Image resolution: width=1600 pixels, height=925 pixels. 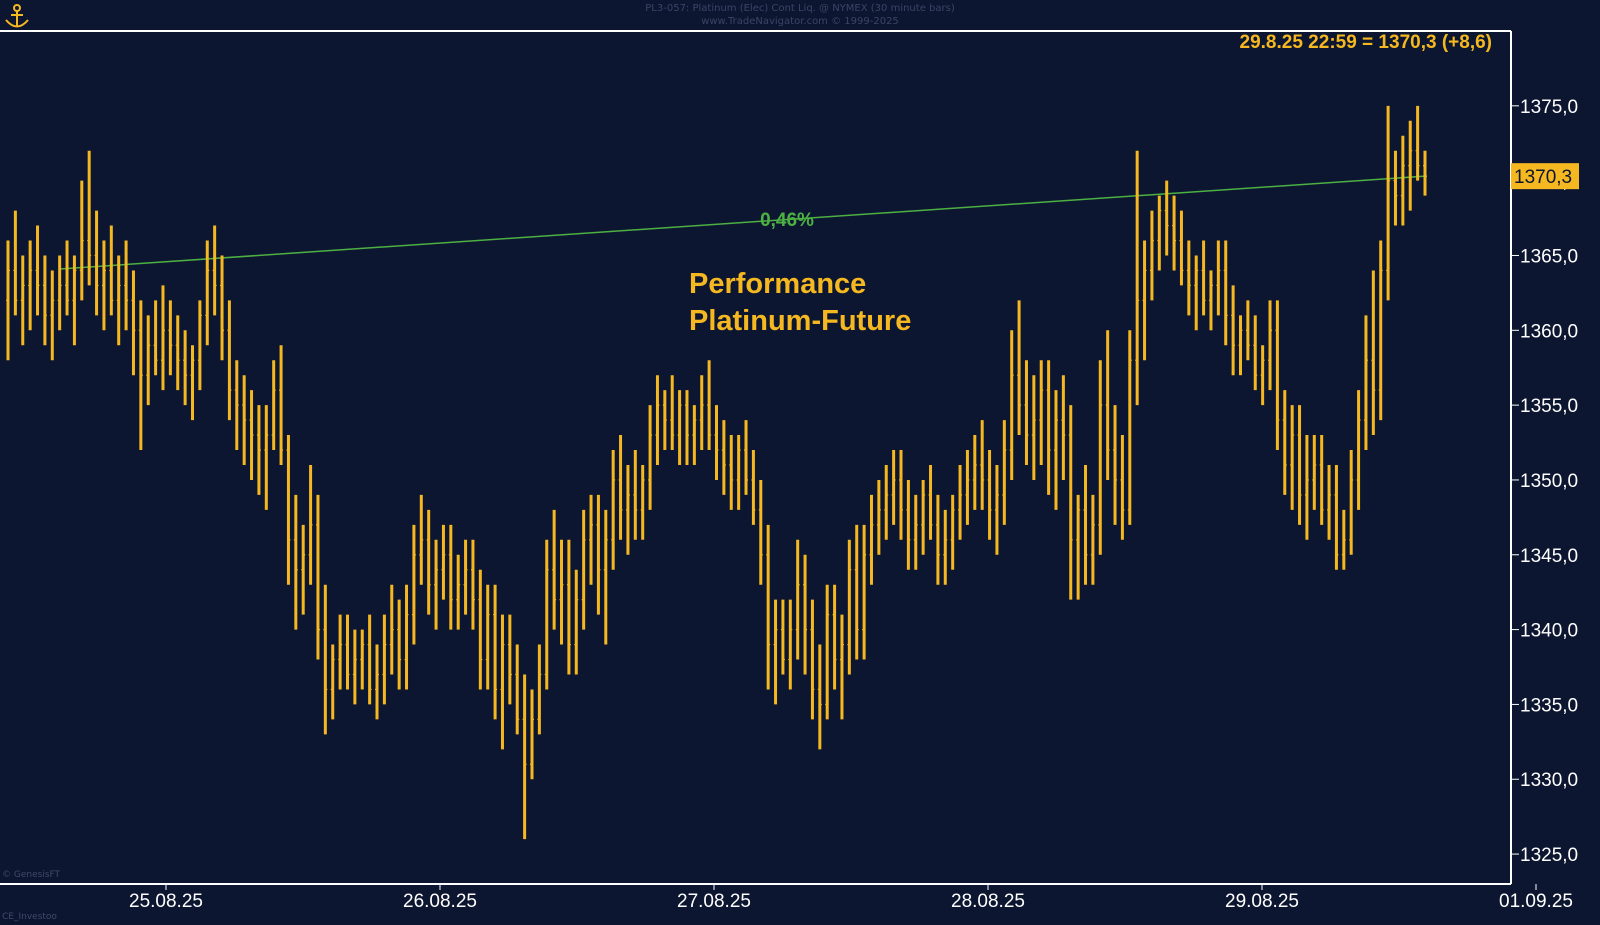 What do you see at coordinates (1549, 107) in the screenshot?
I see `y-tick-label: 1375,0` at bounding box center [1549, 107].